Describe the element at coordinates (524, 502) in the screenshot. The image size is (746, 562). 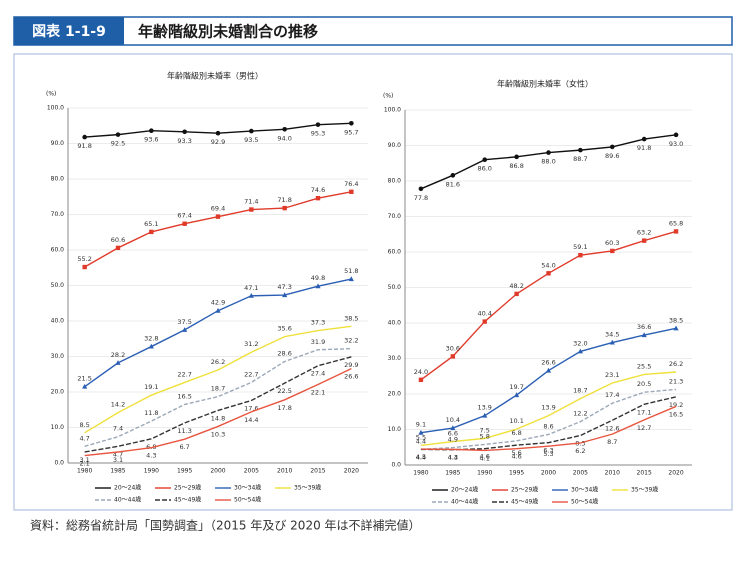
I see `legend-label: 45〜49歳` at that location.